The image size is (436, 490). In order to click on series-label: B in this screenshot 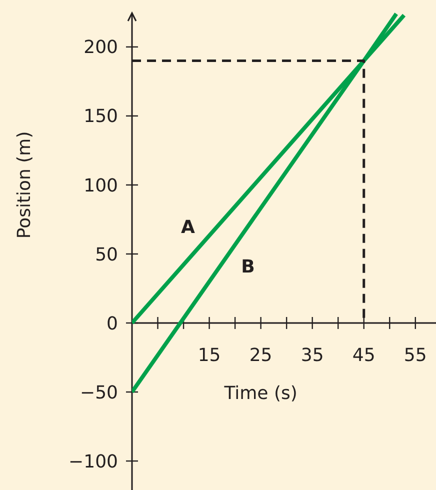, I will do `click(248, 267)`.